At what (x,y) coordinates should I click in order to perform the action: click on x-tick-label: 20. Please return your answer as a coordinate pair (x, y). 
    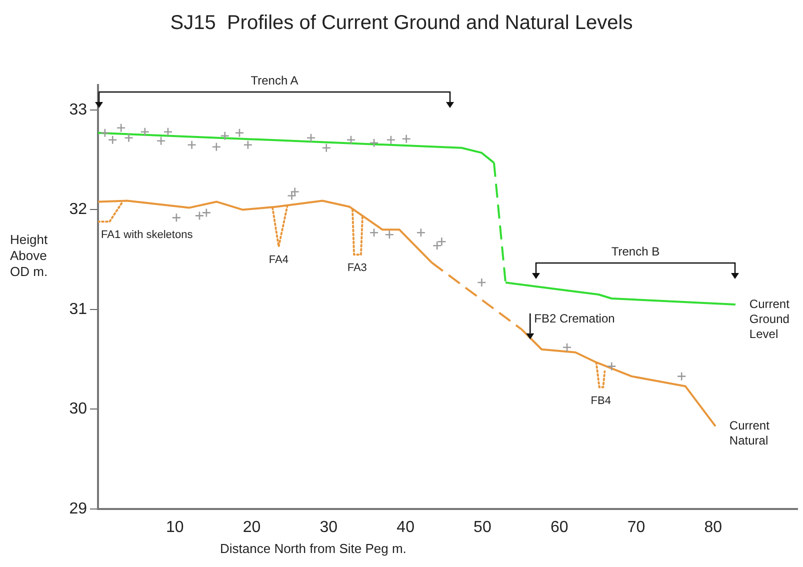
    Looking at the image, I should click on (251, 527).